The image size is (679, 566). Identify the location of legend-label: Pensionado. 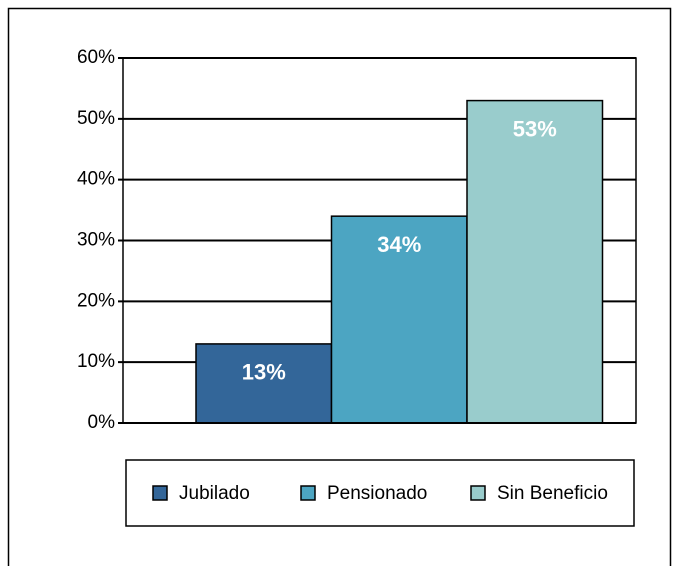
(377, 493).